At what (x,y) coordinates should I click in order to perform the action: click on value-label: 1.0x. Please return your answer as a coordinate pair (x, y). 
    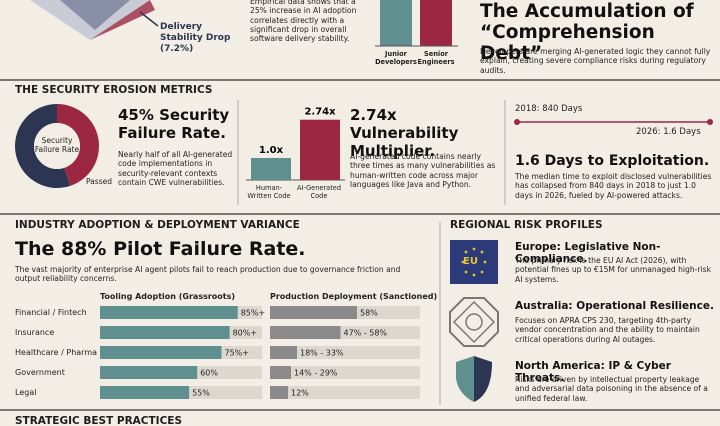
    Looking at the image, I should click on (271, 150).